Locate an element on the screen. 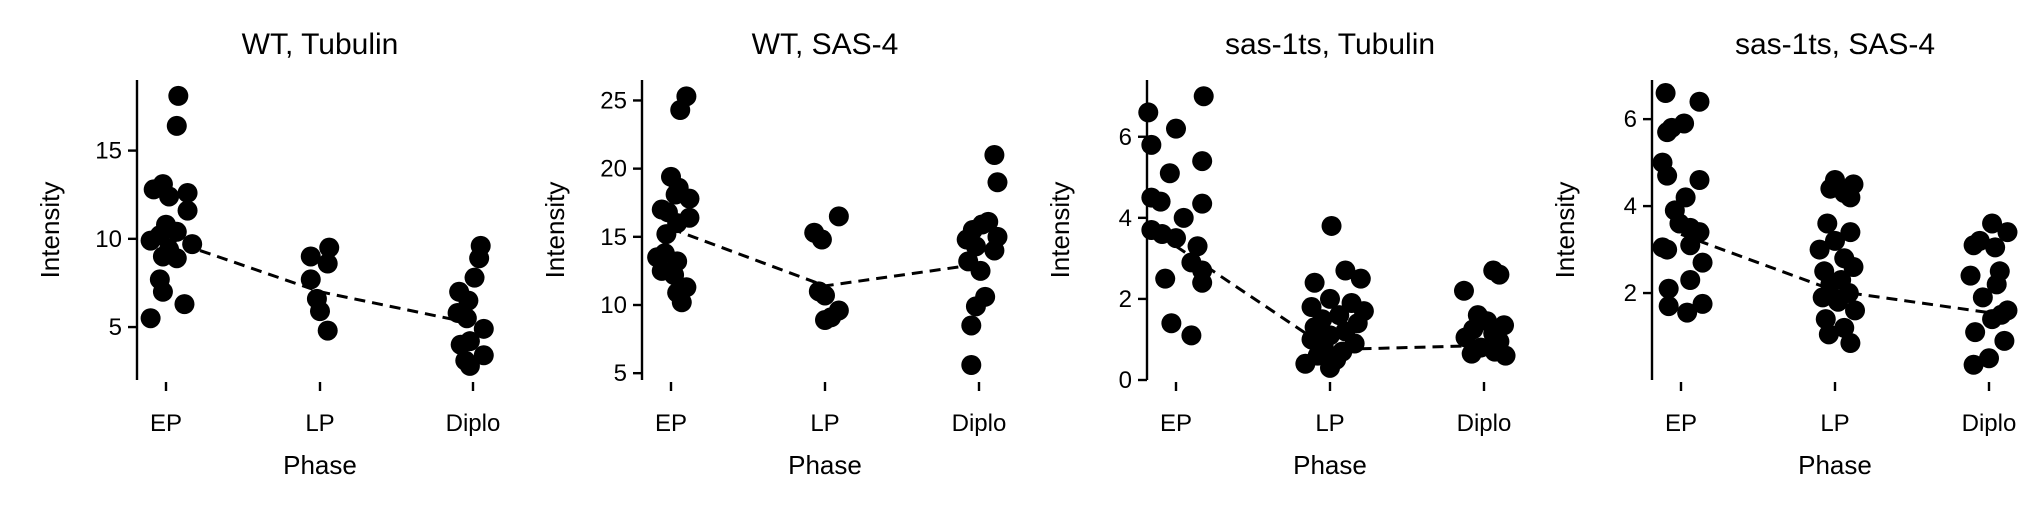 Image resolution: width=2040 pixels, height=510 pixels. y-tick-label: 15 is located at coordinates (613, 237).